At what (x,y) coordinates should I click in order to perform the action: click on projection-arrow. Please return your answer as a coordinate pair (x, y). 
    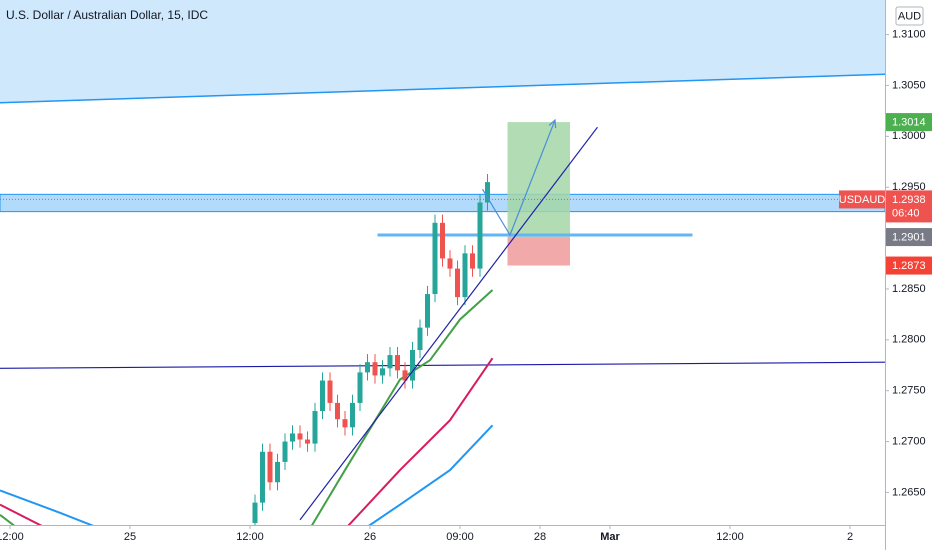
    Looking at the image, I should click on (518, 178).